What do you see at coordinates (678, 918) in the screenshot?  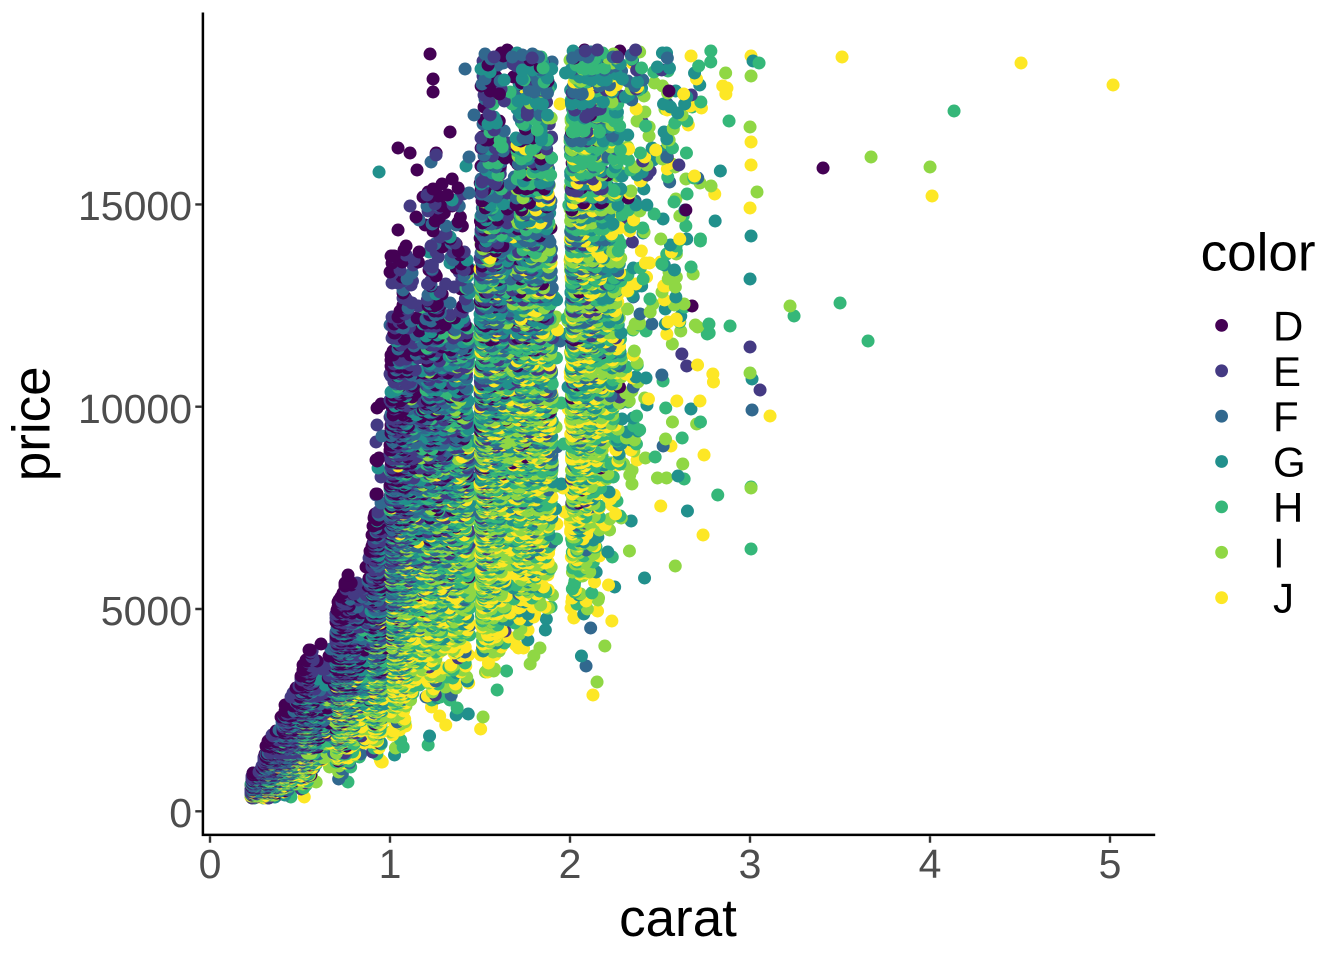 I see `svg-text: carat` at bounding box center [678, 918].